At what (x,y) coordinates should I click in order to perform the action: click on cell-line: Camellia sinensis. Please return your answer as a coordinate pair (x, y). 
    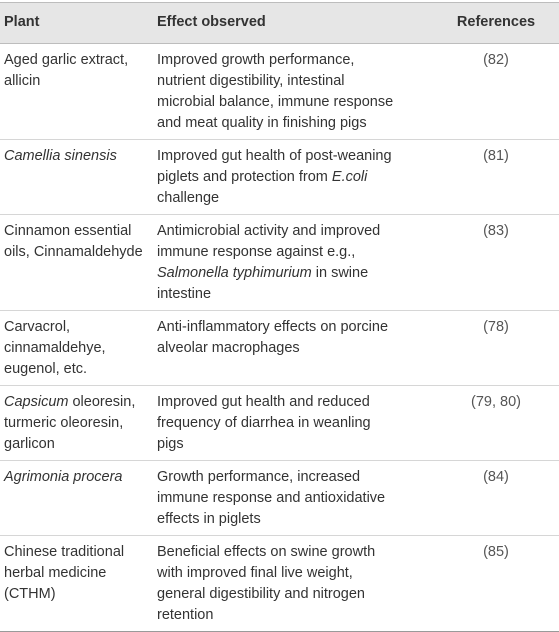
    Looking at the image, I should click on (76, 156).